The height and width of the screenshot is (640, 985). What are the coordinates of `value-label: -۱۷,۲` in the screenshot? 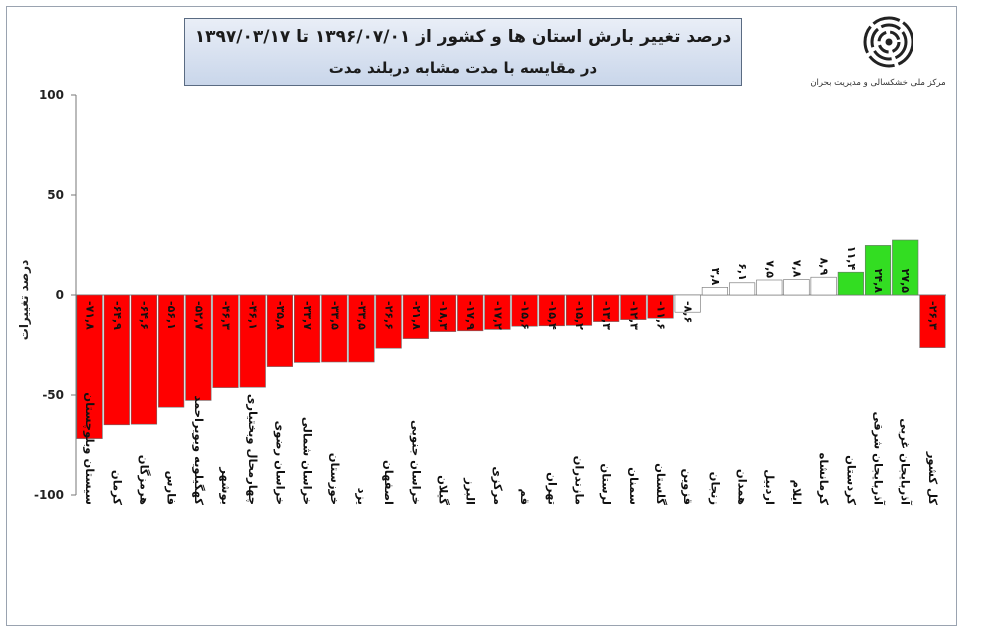 It's located at (497, 315).